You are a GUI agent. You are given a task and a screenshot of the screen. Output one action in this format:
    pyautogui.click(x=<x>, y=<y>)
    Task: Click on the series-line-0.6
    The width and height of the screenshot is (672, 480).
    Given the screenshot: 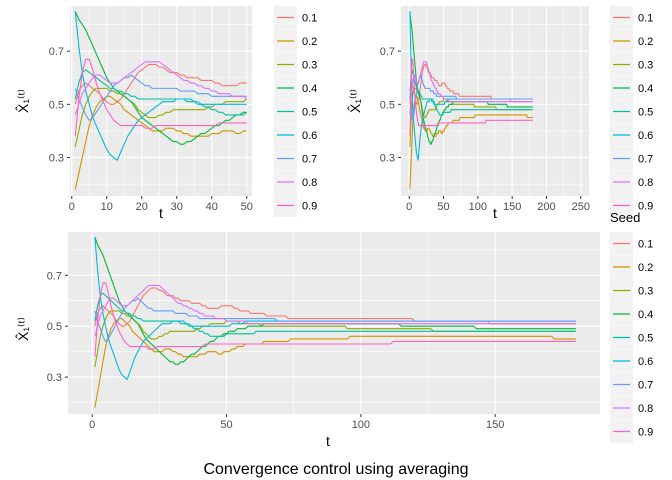 What is the action you would take?
    pyautogui.click(x=160, y=86)
    